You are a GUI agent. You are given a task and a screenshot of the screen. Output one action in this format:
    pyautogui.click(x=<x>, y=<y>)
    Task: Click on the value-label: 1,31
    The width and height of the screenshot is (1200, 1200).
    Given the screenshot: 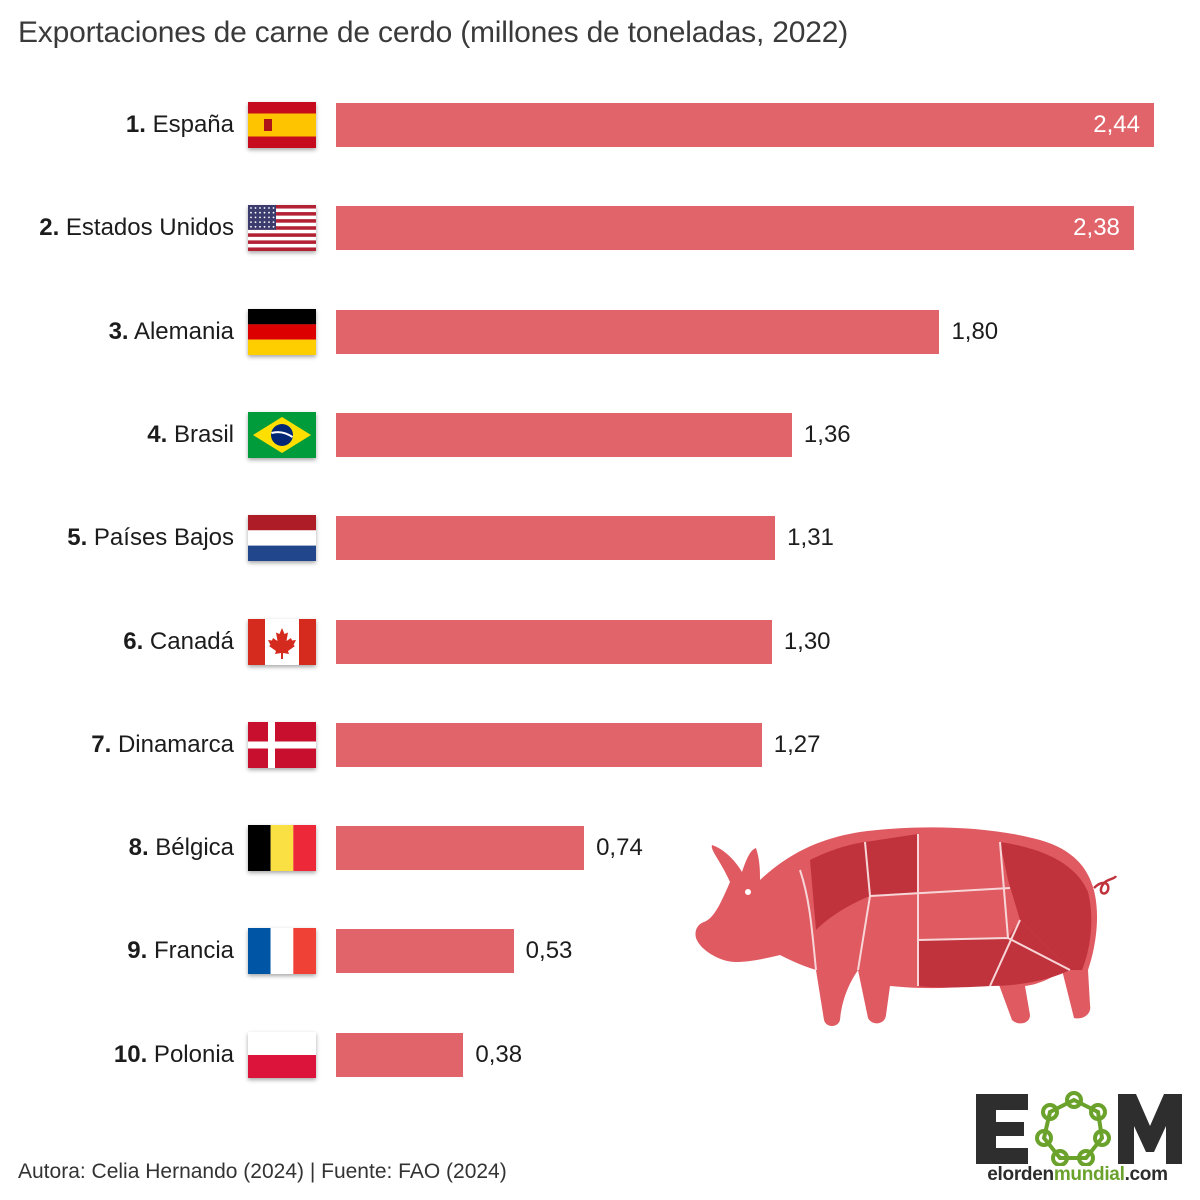 What is the action you would take?
    pyautogui.click(x=810, y=538)
    